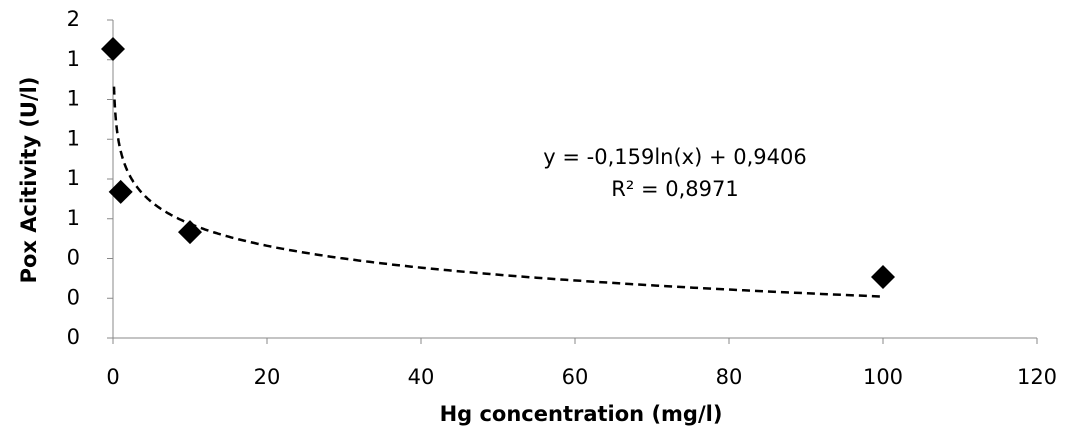 The height and width of the screenshot is (436, 1071). What do you see at coordinates (421, 377) in the screenshot?
I see `x-tick-label: 40` at bounding box center [421, 377].